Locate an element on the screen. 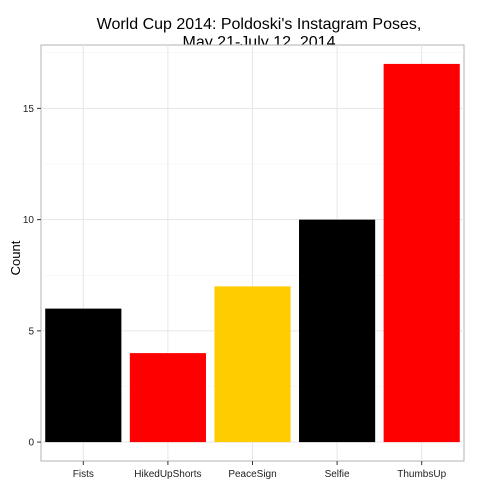  y-tick-label: 15 is located at coordinates (29, 109).